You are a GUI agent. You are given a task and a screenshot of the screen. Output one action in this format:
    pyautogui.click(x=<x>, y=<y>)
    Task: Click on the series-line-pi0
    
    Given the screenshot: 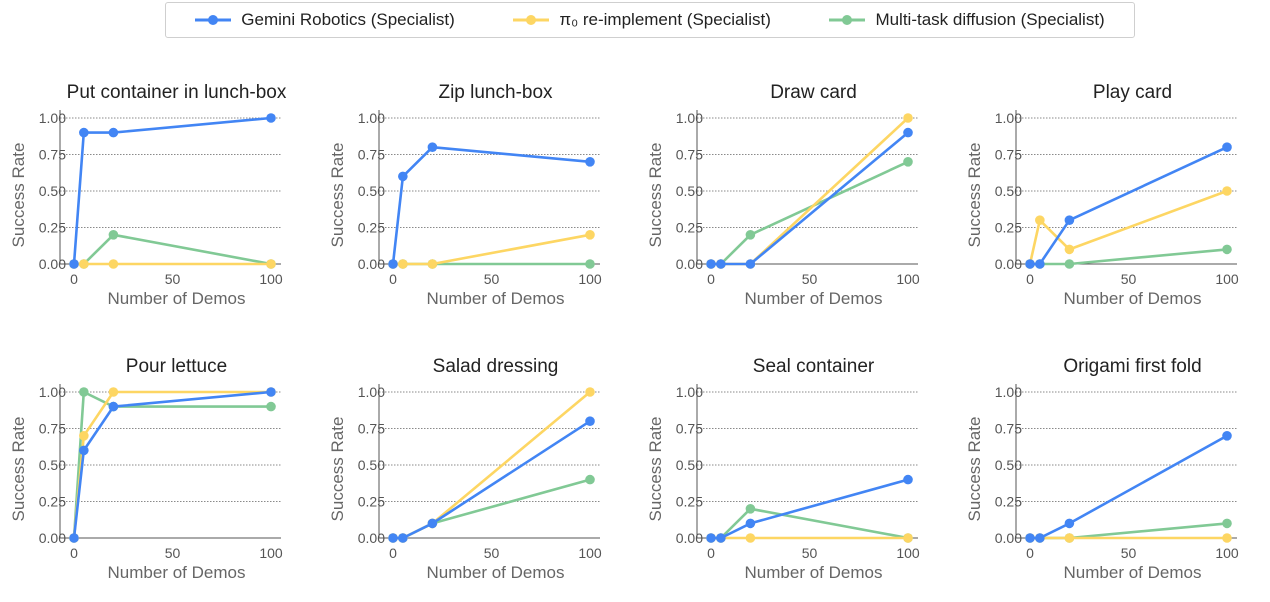 What is the action you would take?
    pyautogui.click(x=1128, y=227)
    